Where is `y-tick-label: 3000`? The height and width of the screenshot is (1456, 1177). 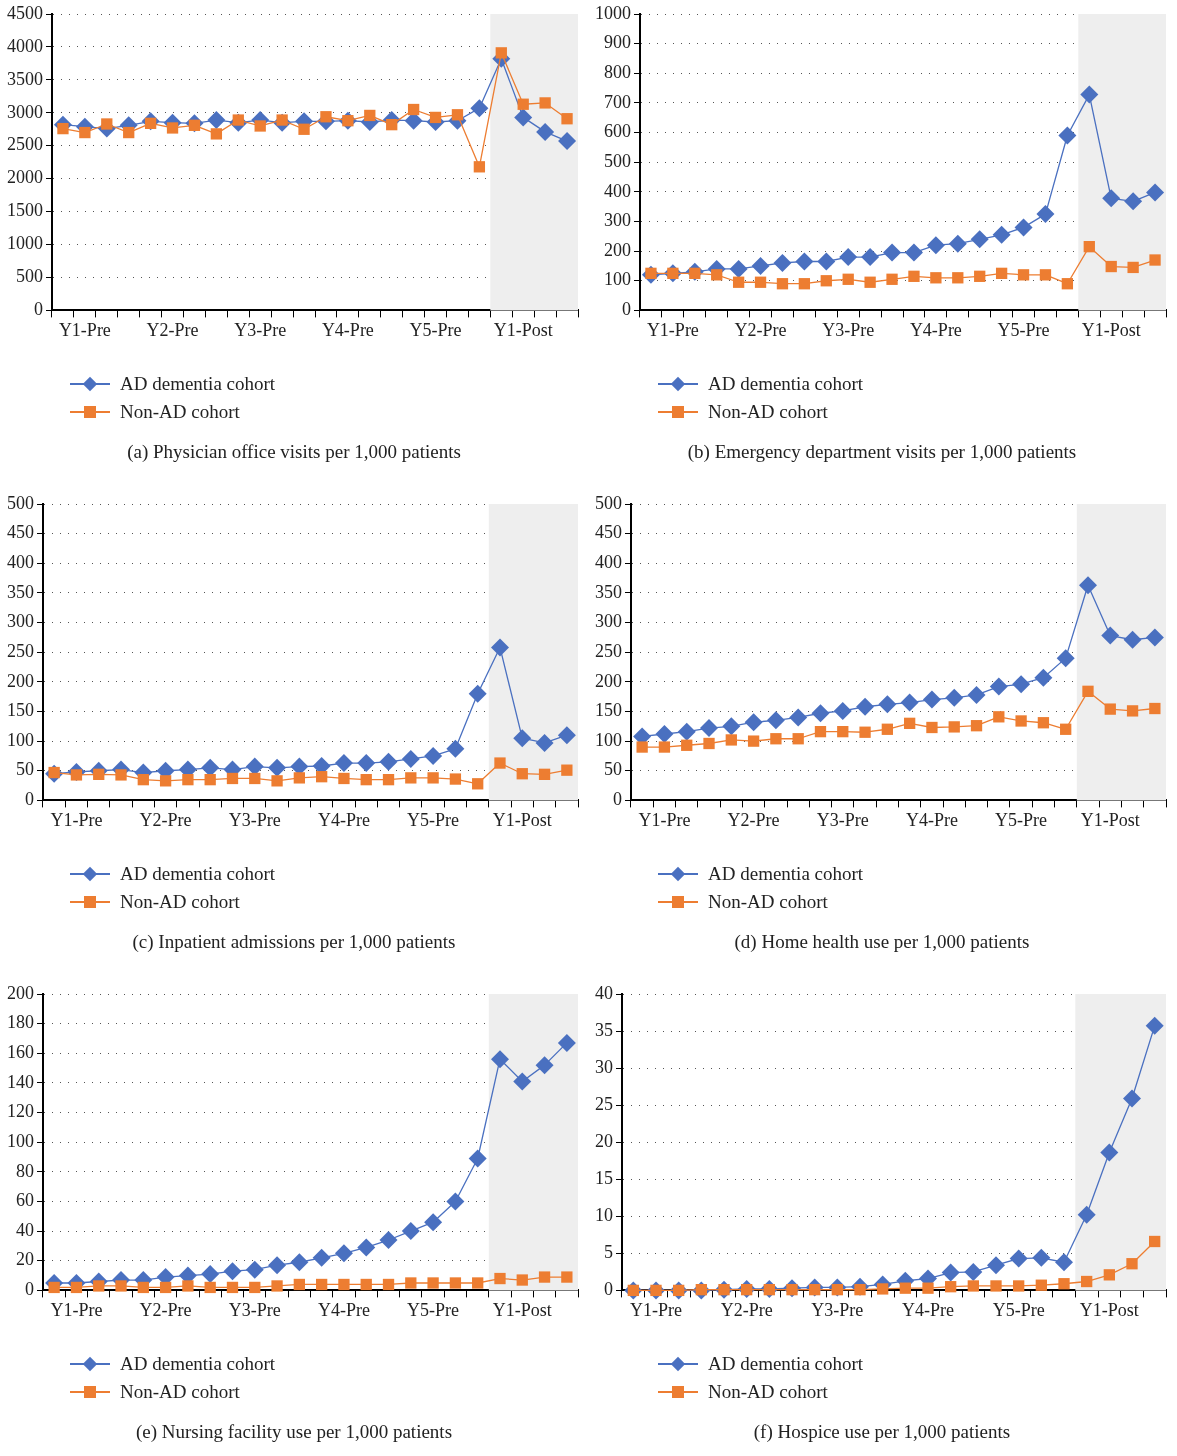 y-tick-label: 3000 is located at coordinates (25, 111).